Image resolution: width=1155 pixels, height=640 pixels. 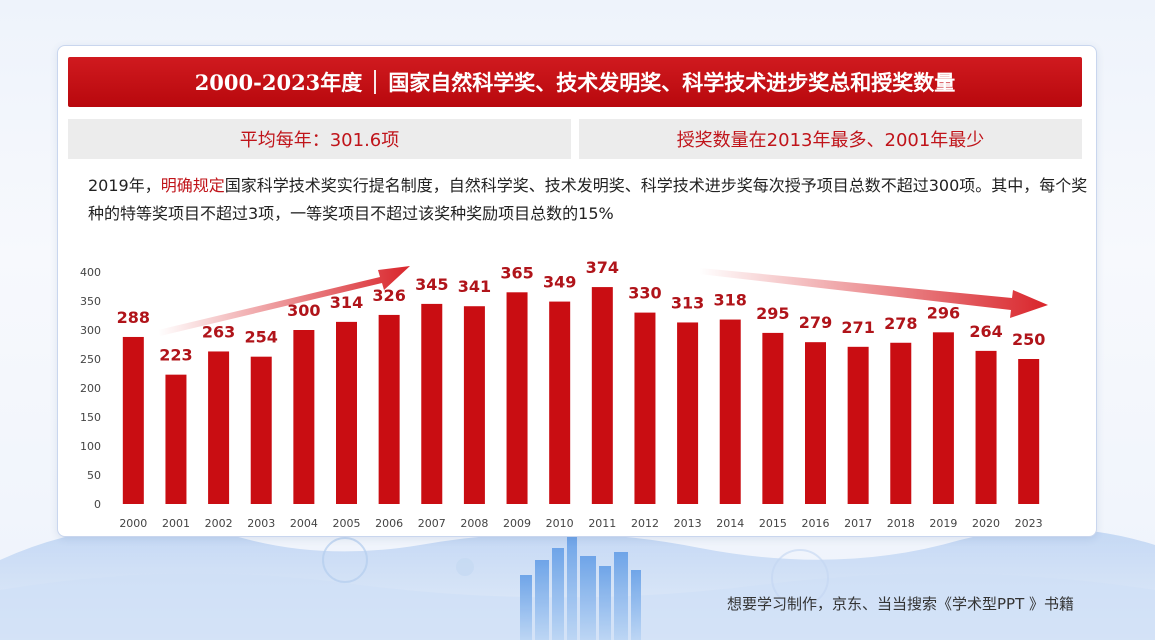 What do you see at coordinates (432, 523) in the screenshot?
I see `x-tick-label-2007: 2007` at bounding box center [432, 523].